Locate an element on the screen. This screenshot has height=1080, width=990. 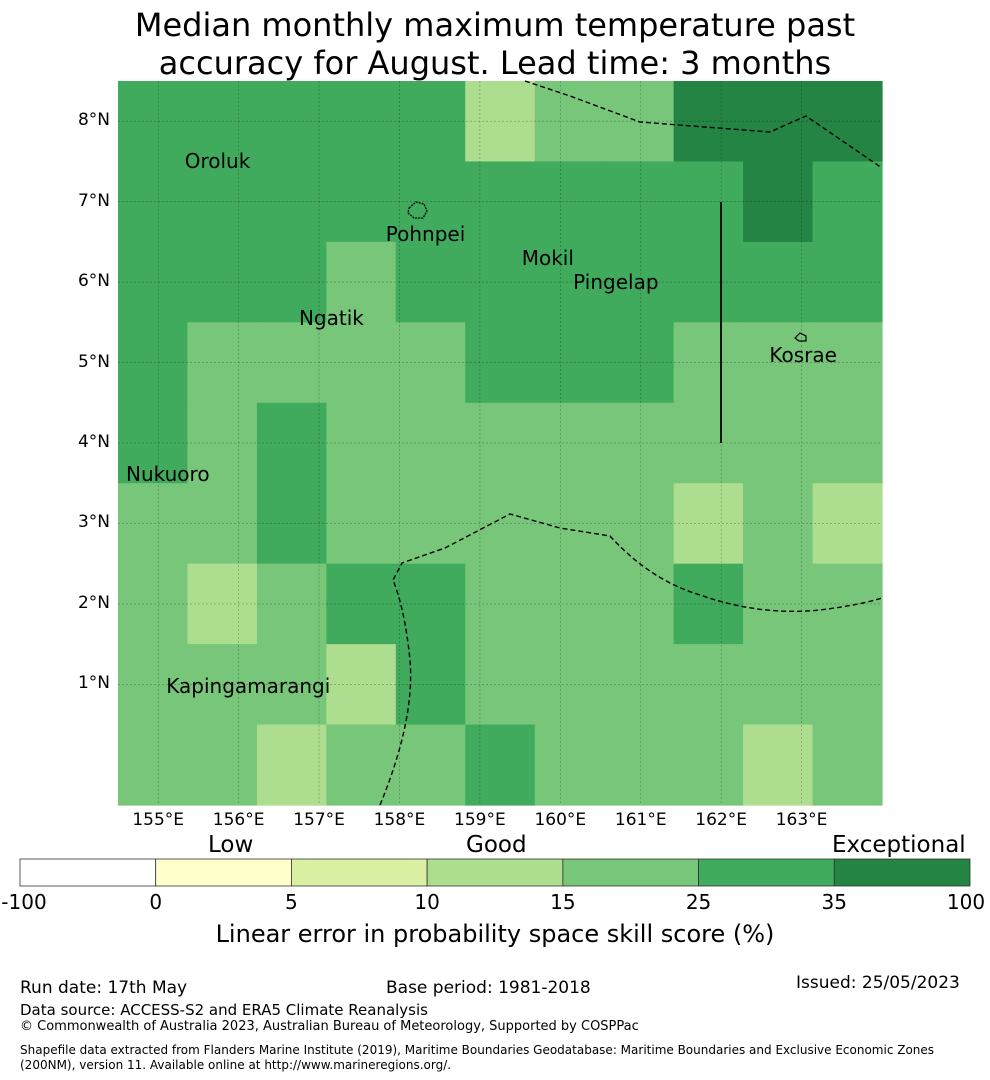
longitude-tick-label: 156°E is located at coordinates (238, 820).